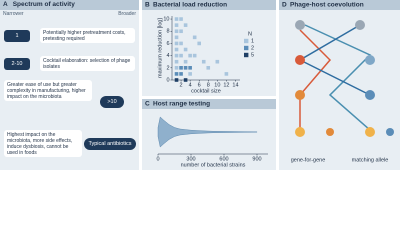 The image size is (400, 240). I want to click on panel-title: Spectrum of activity, so click(43, 4).